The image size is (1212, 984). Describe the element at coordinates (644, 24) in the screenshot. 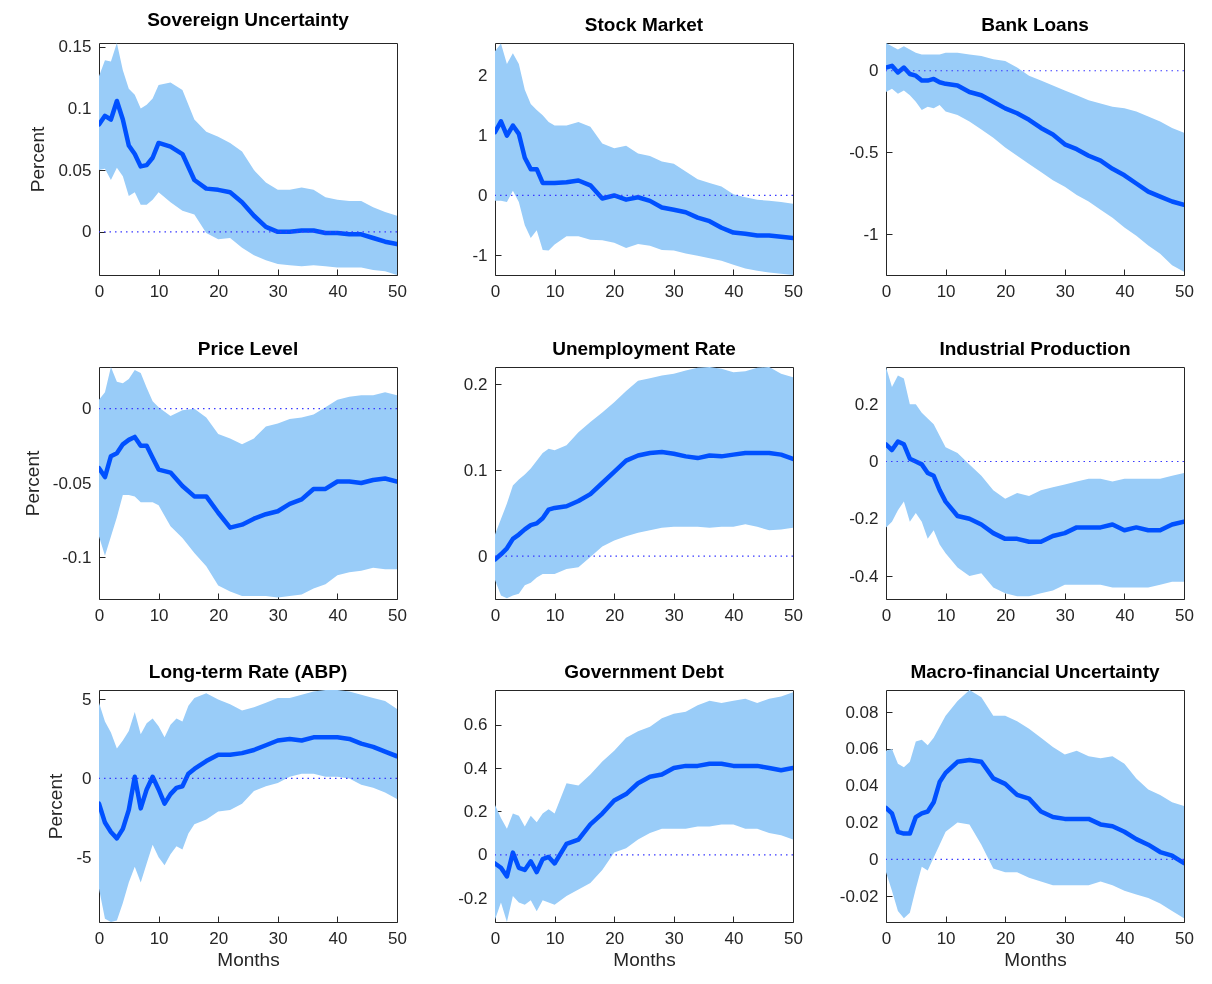

I see `chart-title: Stock Market` at that location.